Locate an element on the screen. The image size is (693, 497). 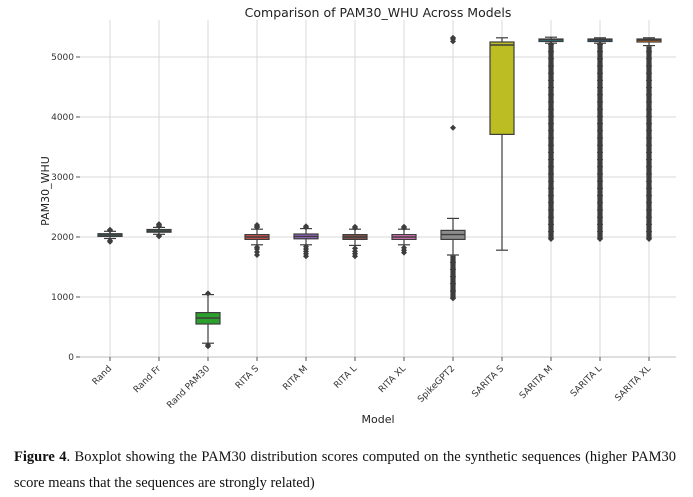
outlier-band is located at coordinates (600, 141).